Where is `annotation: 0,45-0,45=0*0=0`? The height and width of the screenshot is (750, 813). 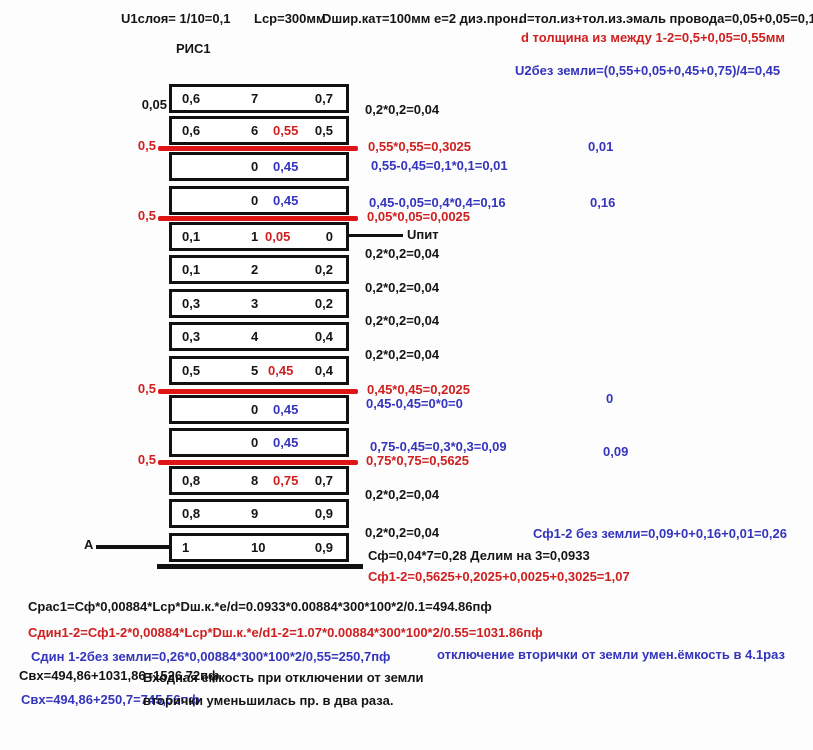 annotation: 0,45-0,45=0*0=0 is located at coordinates (414, 403).